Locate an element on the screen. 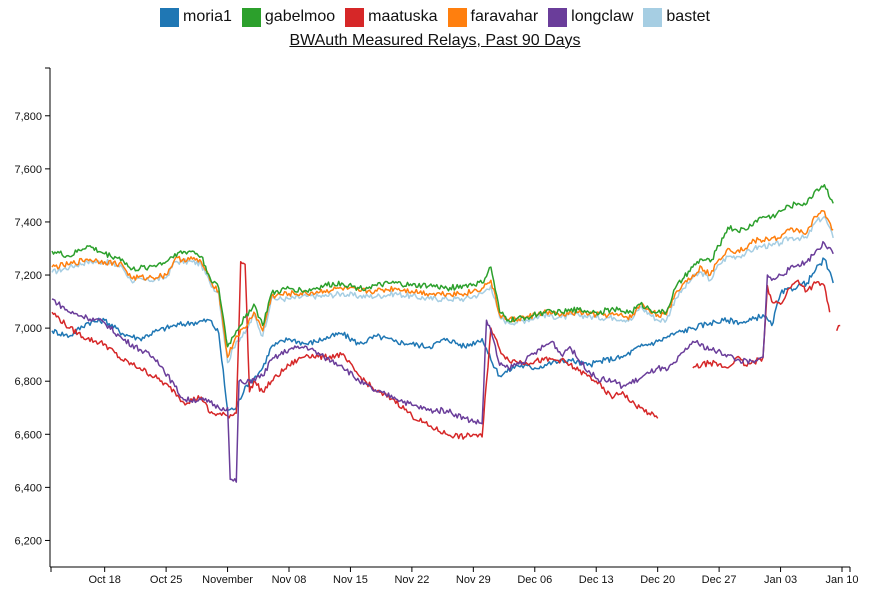 Image resolution: width=870 pixels, height=590 pixels. y-tick-label: 6,800 is located at coordinates (28, 382).